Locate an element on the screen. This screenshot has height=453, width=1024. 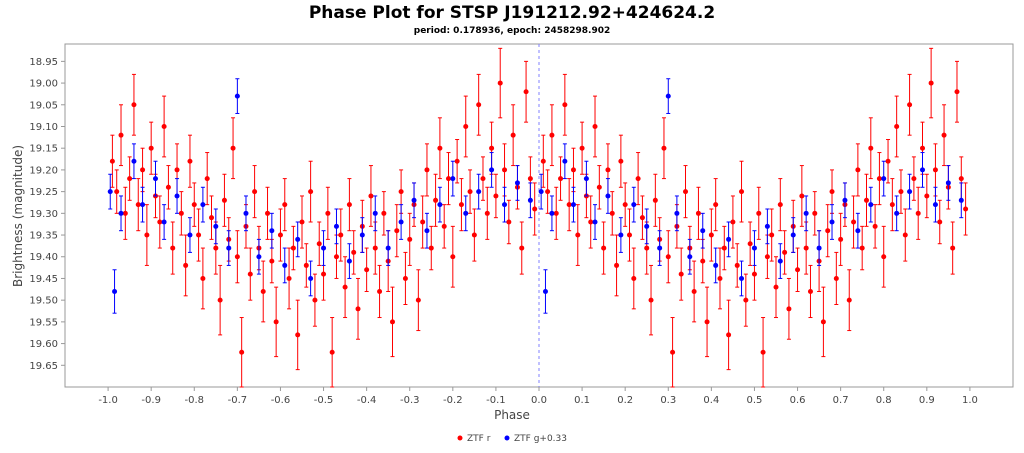
x-tick-label: 0.2 is located at coordinates (625, 400).